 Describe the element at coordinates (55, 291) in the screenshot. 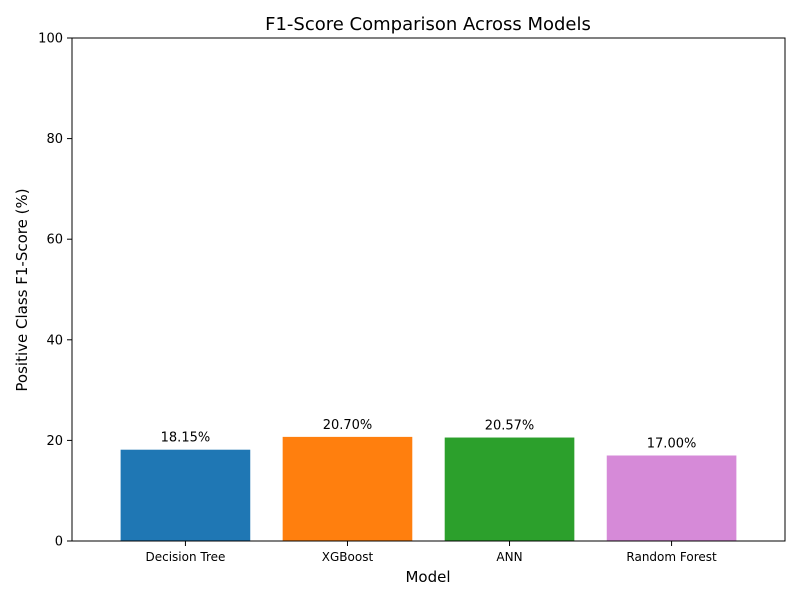

I see `y-axis-ticks: 0 20 40 60 80 100` at that location.